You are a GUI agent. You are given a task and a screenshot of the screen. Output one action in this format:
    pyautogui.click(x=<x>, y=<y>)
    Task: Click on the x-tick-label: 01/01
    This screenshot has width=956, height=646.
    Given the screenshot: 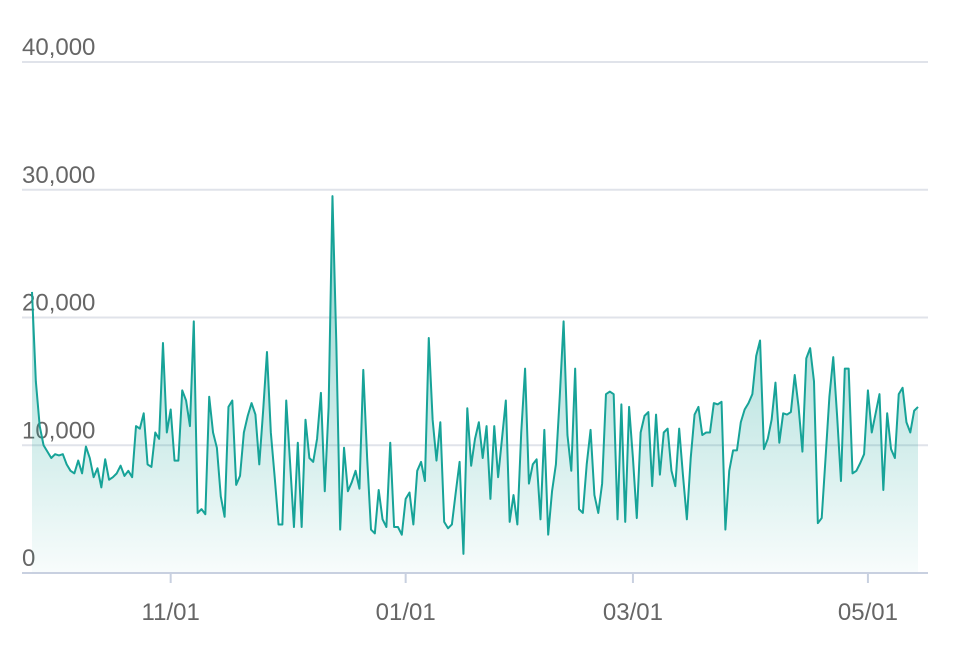 What is the action you would take?
    pyautogui.click(x=406, y=612)
    